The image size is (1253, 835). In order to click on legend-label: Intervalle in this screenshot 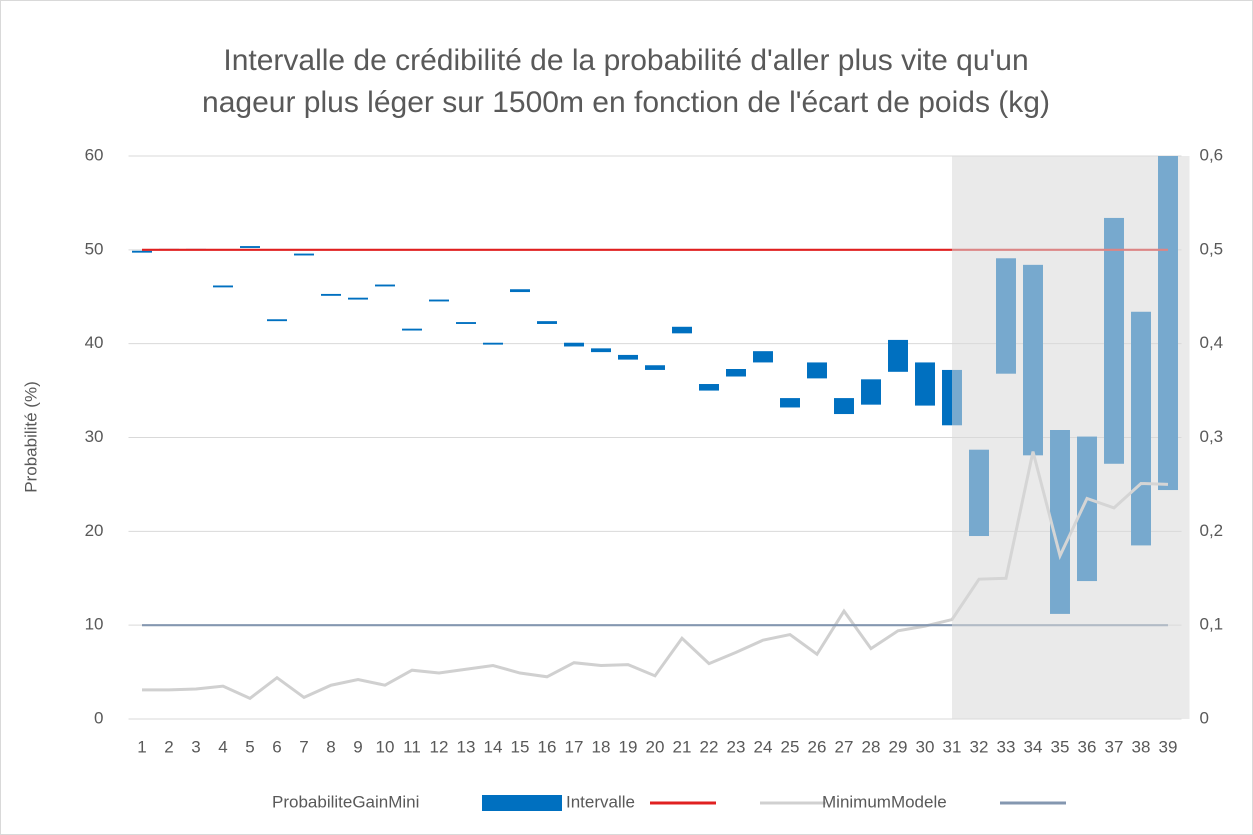, I will do `click(600, 801)`.